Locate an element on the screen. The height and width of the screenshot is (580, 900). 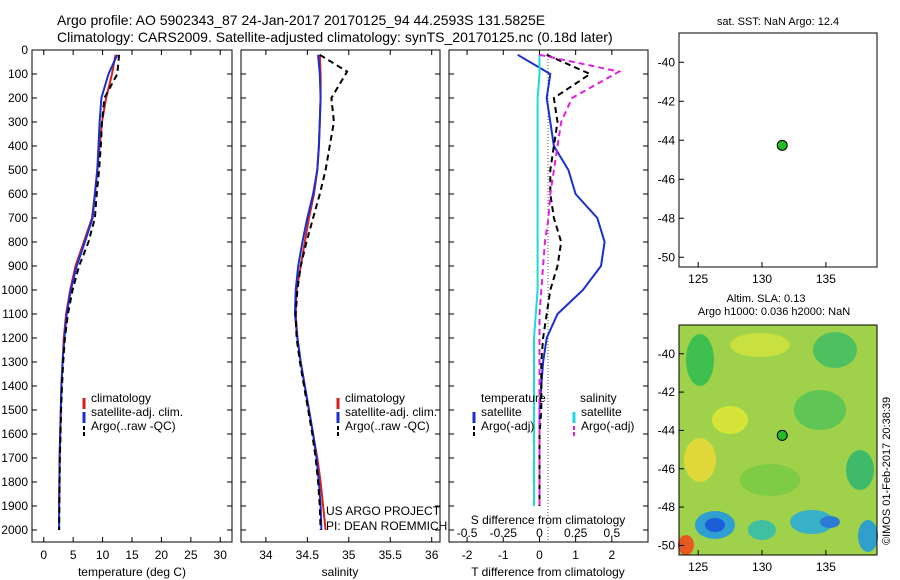
y-tick-label: 400 is located at coordinates (18, 146).